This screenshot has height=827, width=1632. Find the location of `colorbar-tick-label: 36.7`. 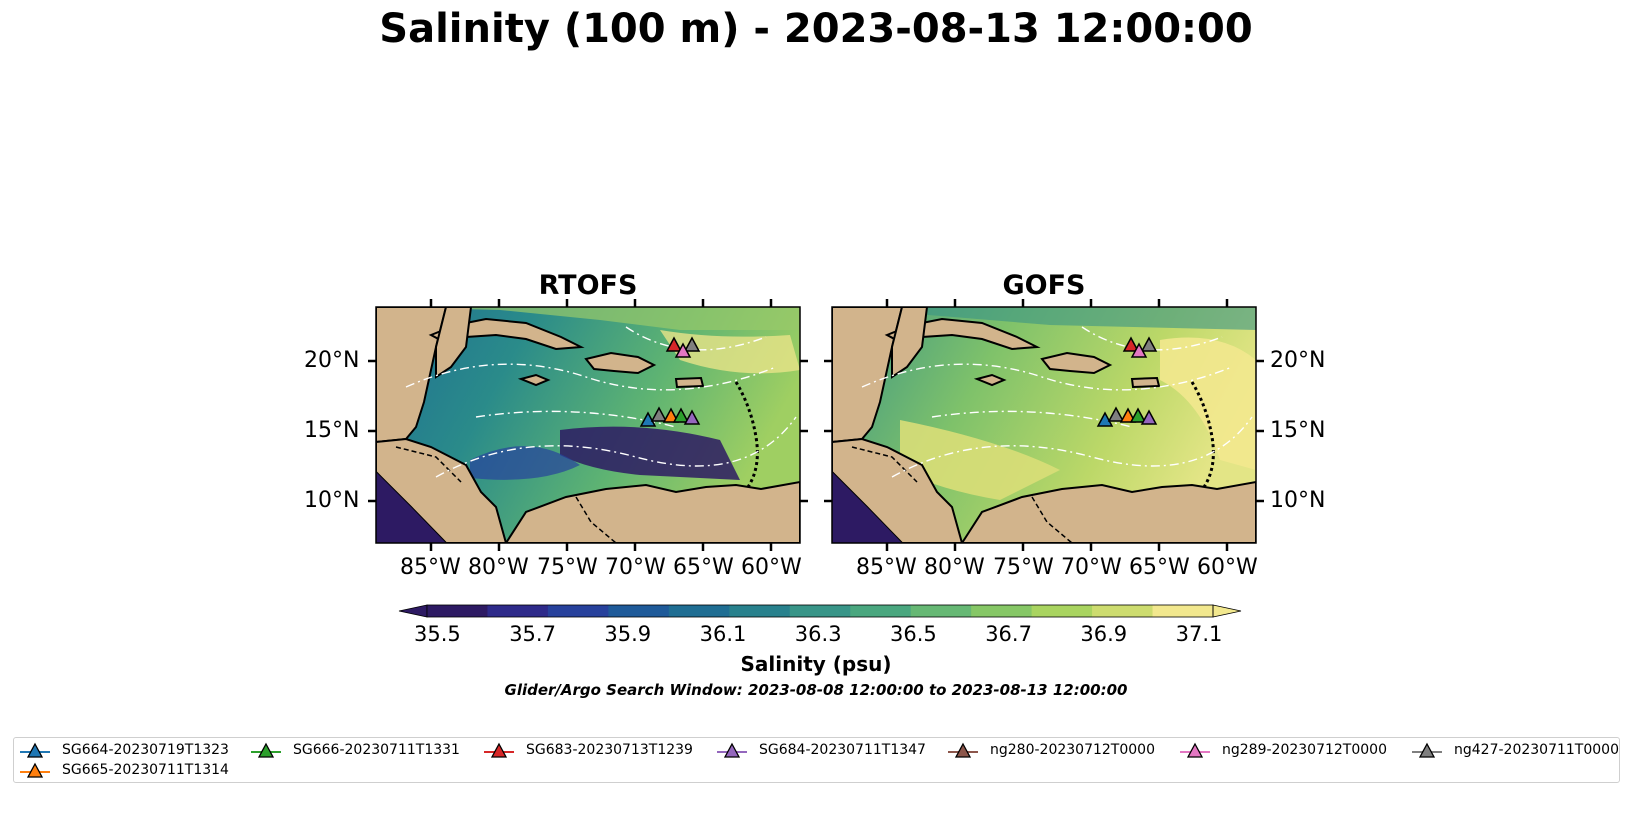

colorbar-tick-label: 36.7 is located at coordinates (1008, 634).